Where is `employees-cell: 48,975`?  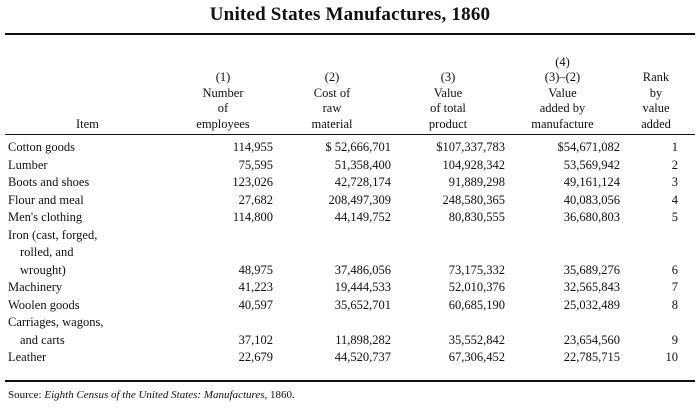 employees-cell: 48,975 is located at coordinates (255, 269).